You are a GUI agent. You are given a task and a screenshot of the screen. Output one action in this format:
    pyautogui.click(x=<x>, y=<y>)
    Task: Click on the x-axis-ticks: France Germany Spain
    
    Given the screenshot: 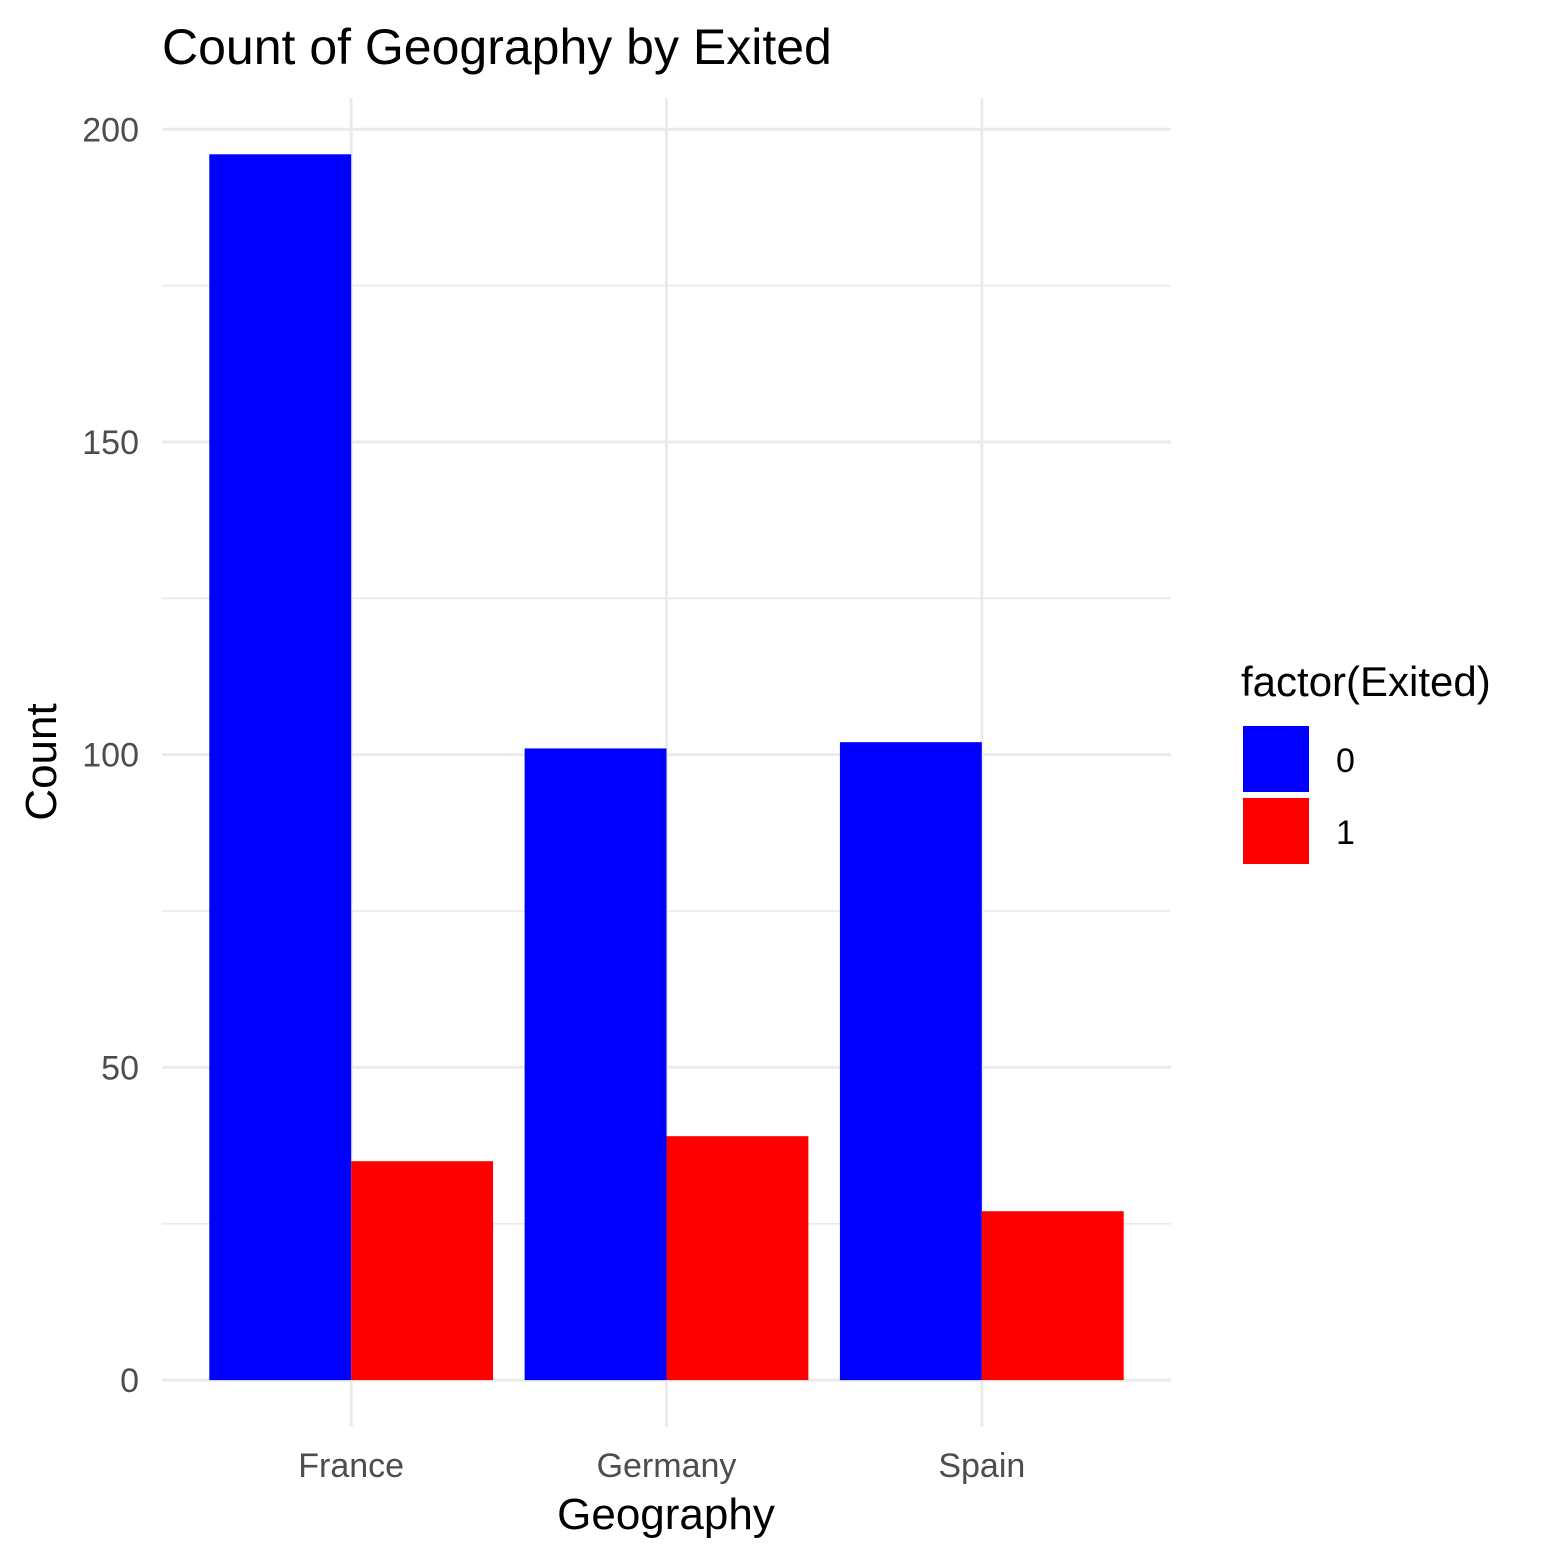 What is the action you would take?
    pyautogui.click(x=661, y=1466)
    